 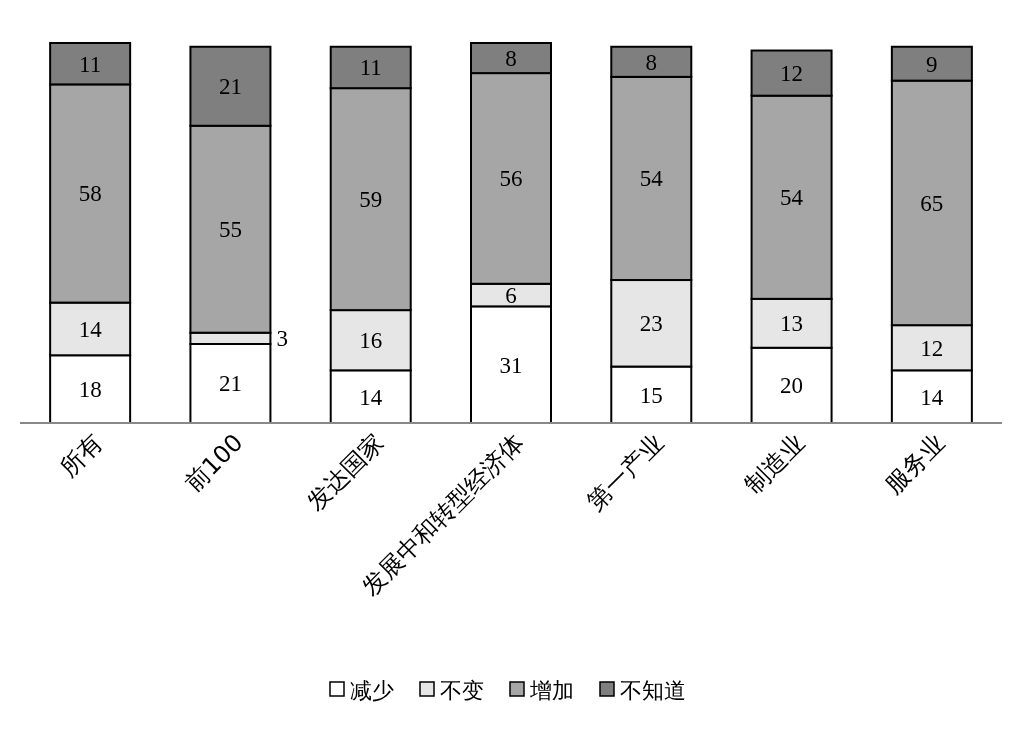 I want to click on x-tick-label: 第一产业, so click(x=625, y=472).